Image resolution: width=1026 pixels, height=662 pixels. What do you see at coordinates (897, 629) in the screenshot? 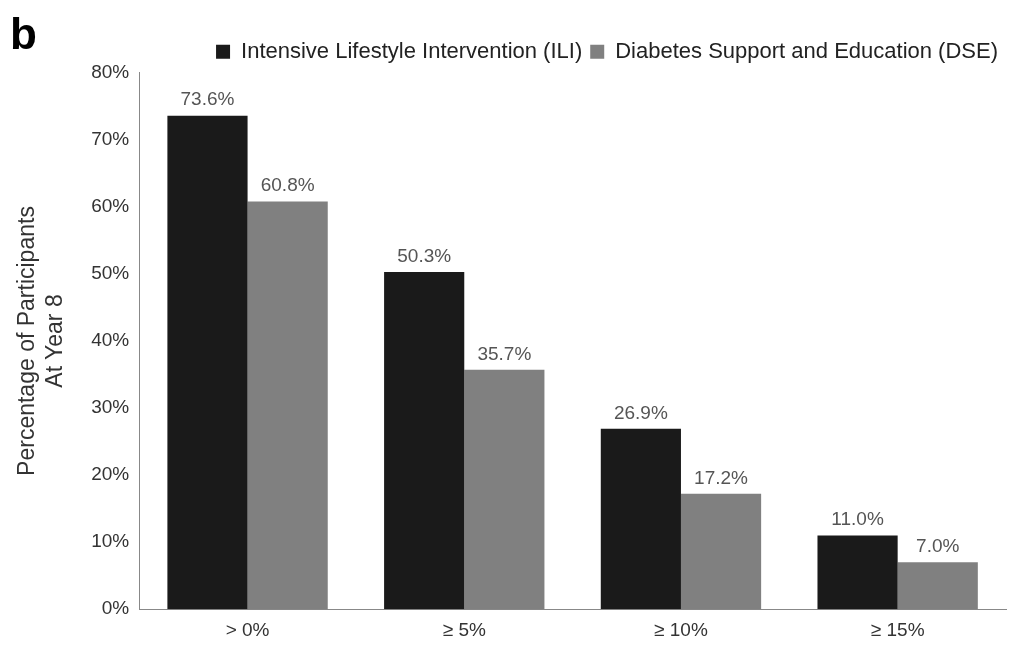
I see `x-tick-label: ≥ 15%` at bounding box center [897, 629].